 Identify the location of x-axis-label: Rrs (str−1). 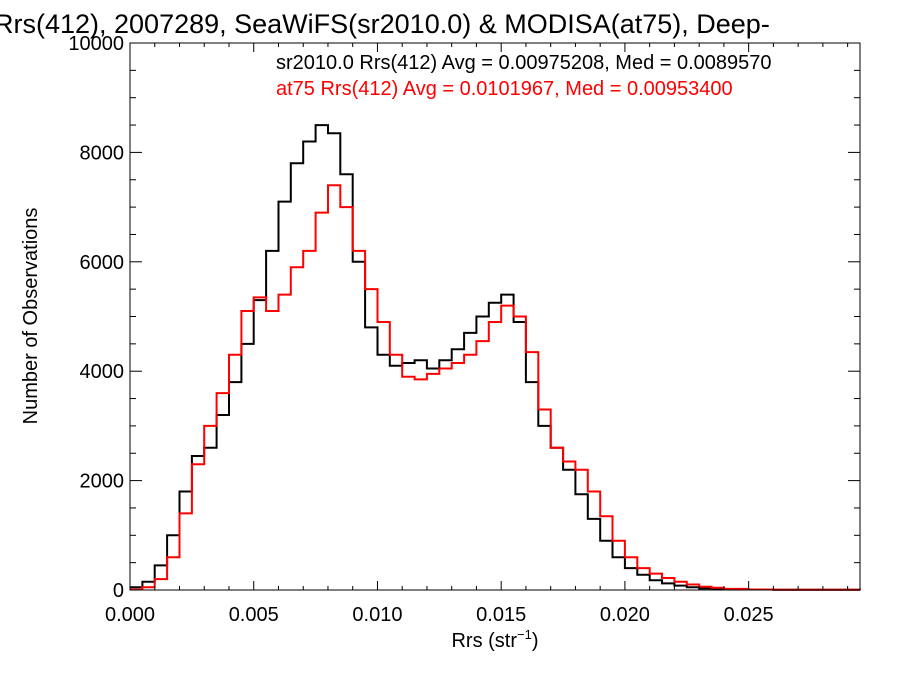
(494, 639).